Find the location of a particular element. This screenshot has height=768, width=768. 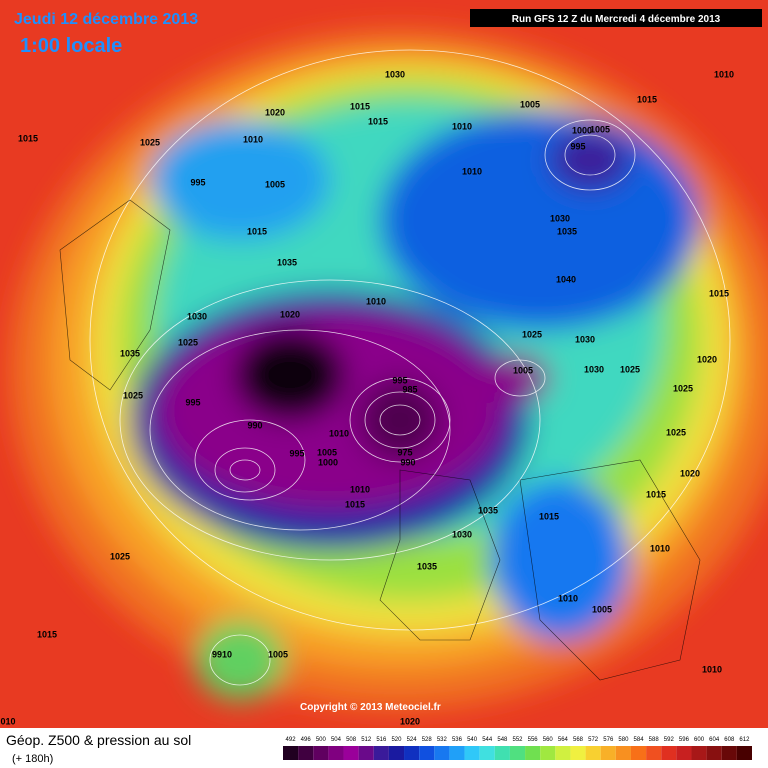

run-box is located at coordinates (616, 18).